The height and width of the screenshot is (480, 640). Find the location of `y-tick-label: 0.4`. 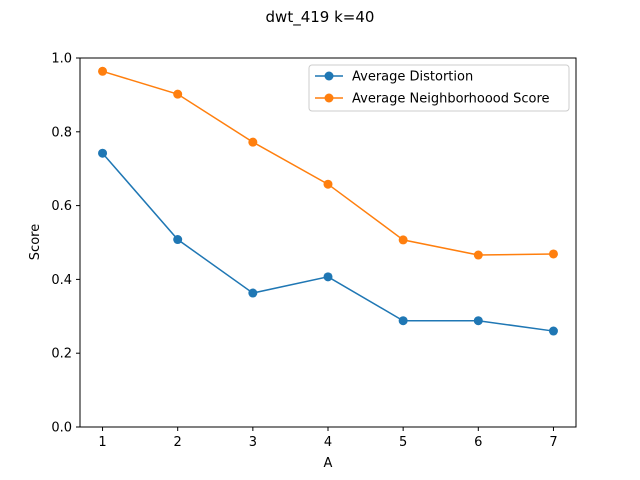

y-tick-label: 0.4 is located at coordinates (61, 280).